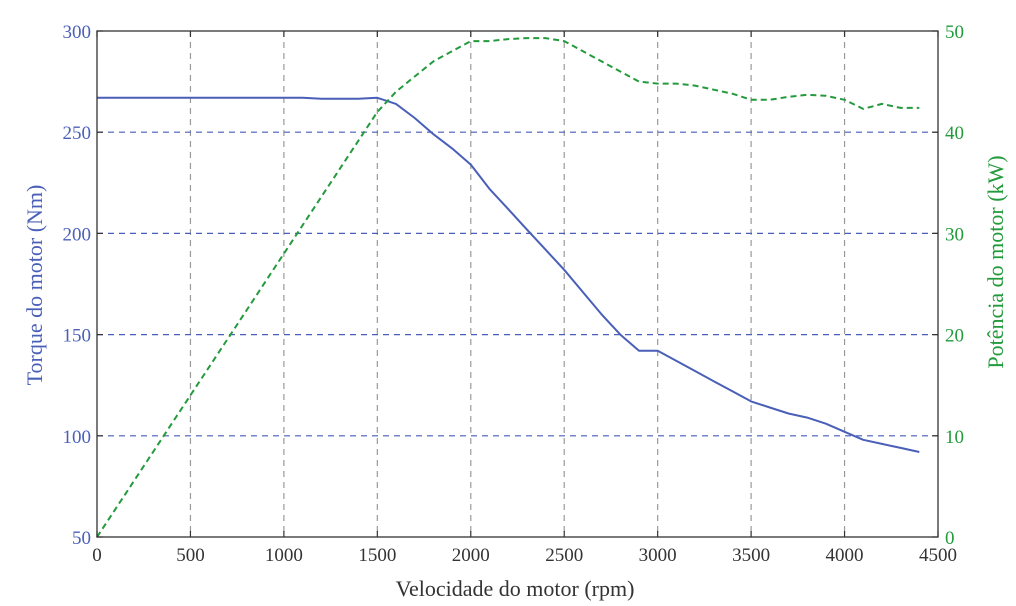  Describe the element at coordinates (954, 336) in the screenshot. I see `y-right-tick-label: 20` at that location.